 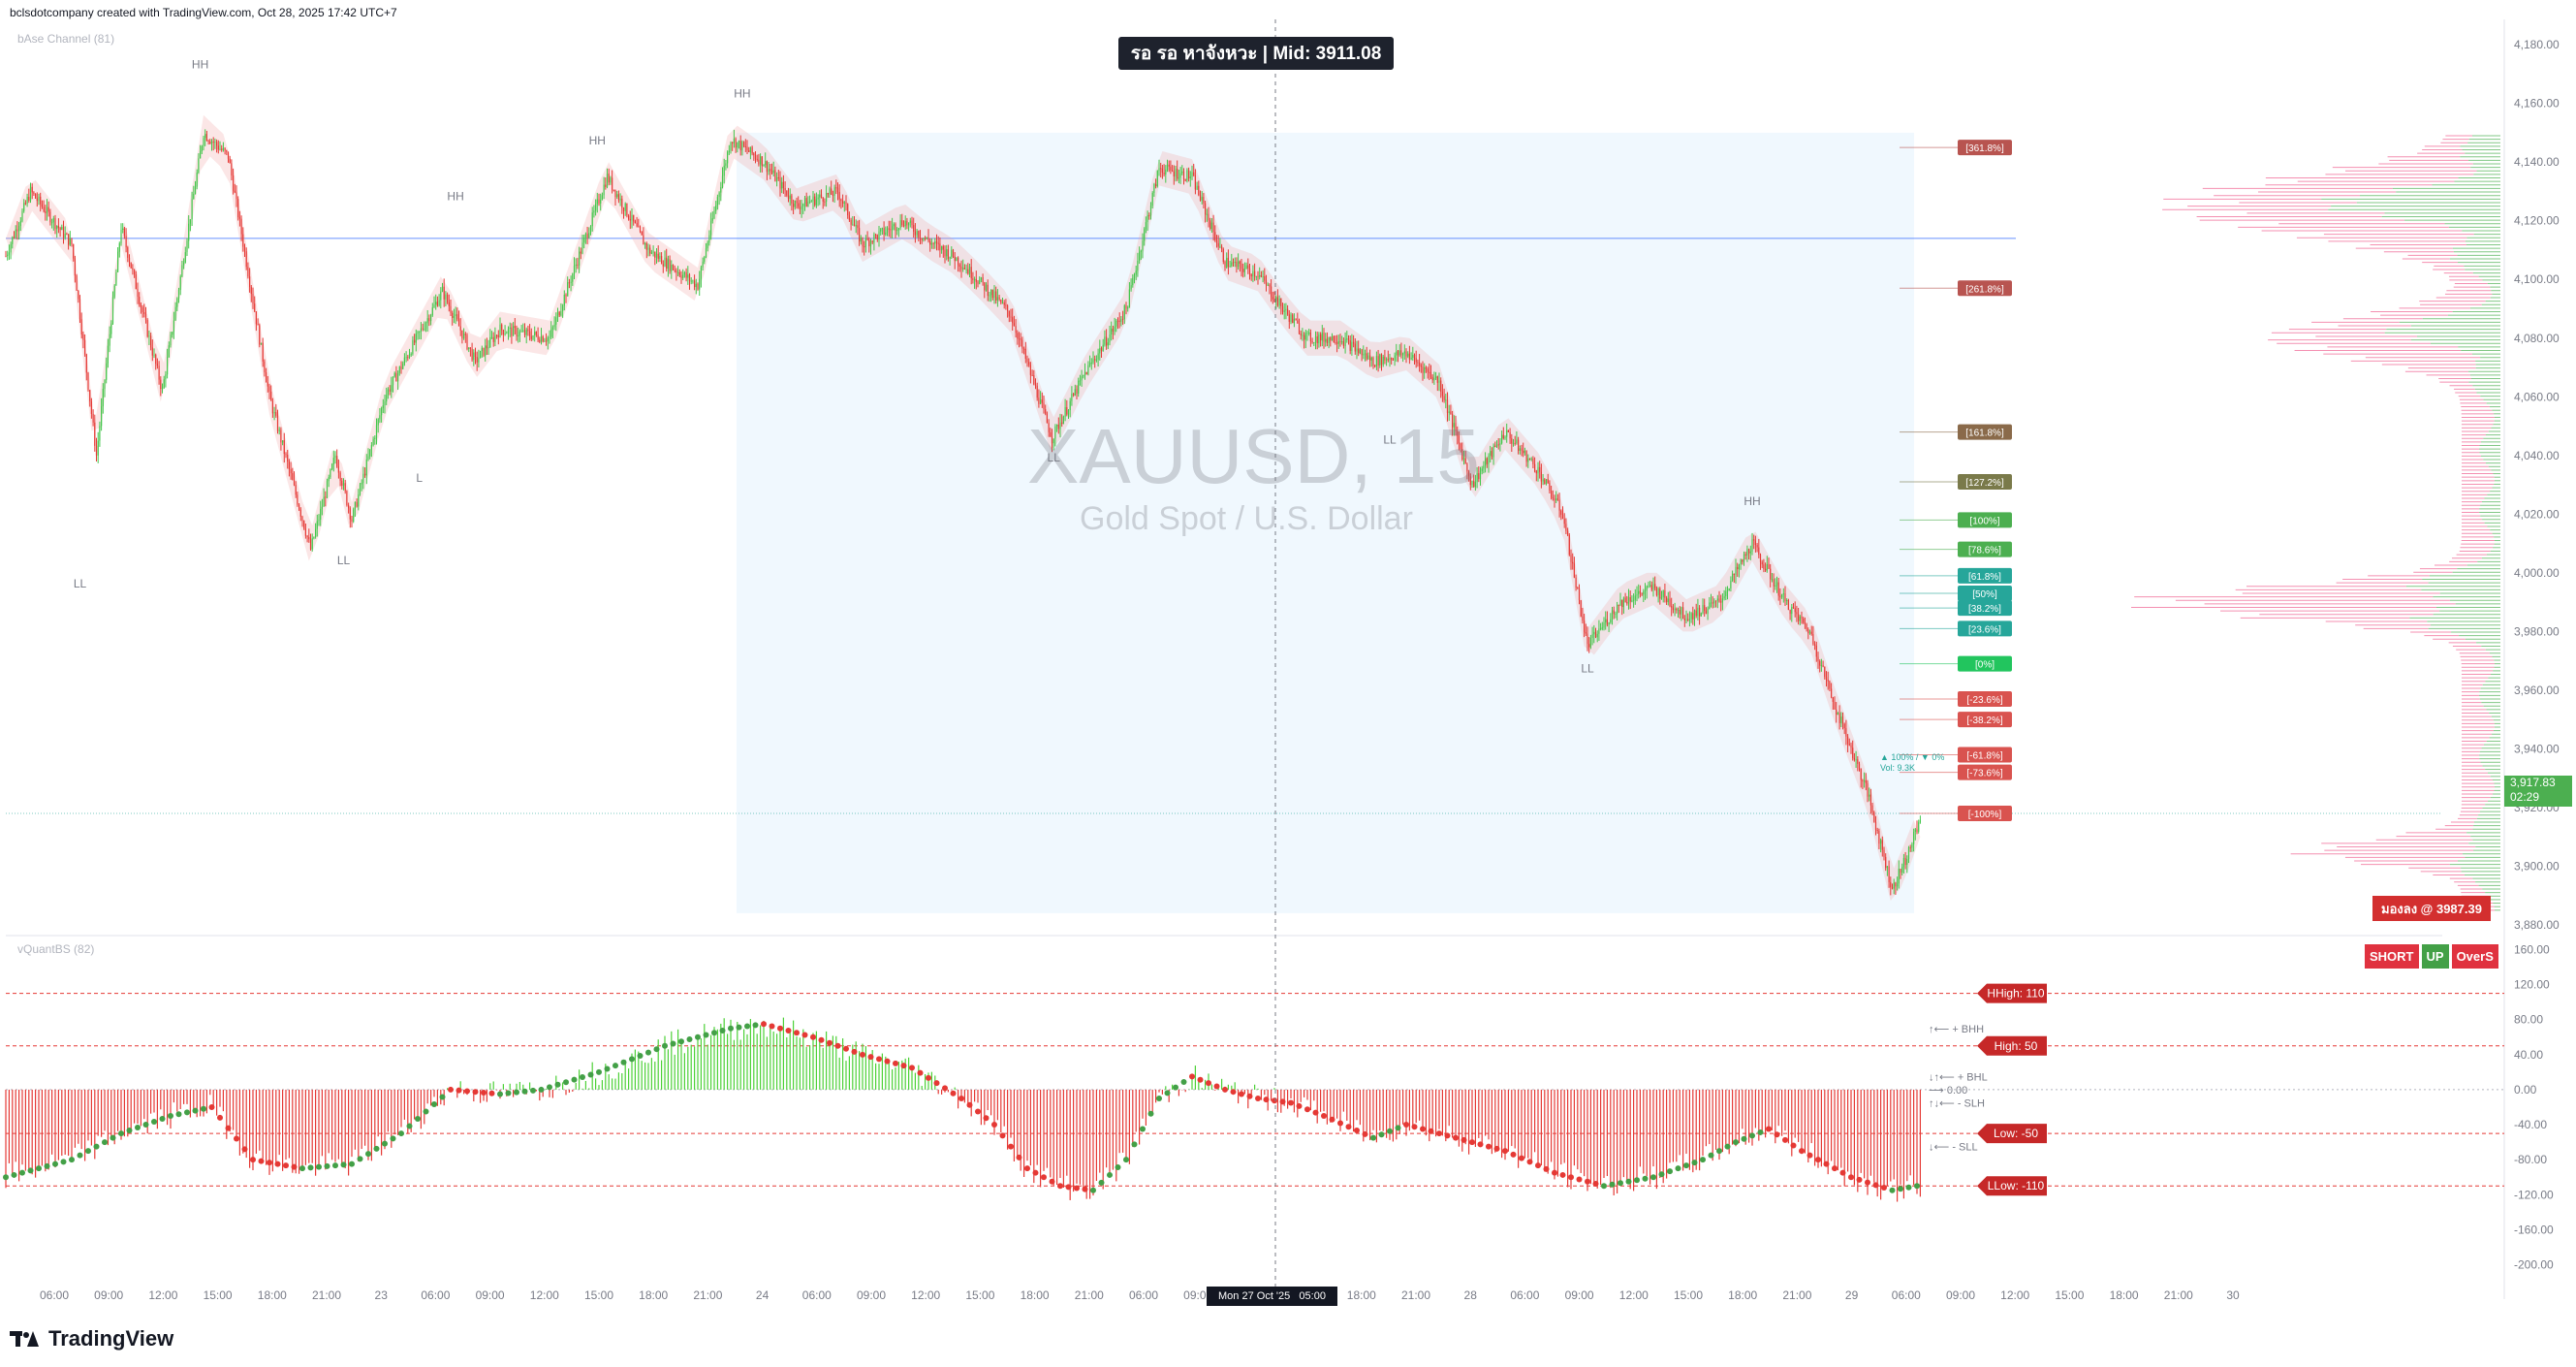 I want to click on x-tick-label: 21:00, so click(x=326, y=1295).